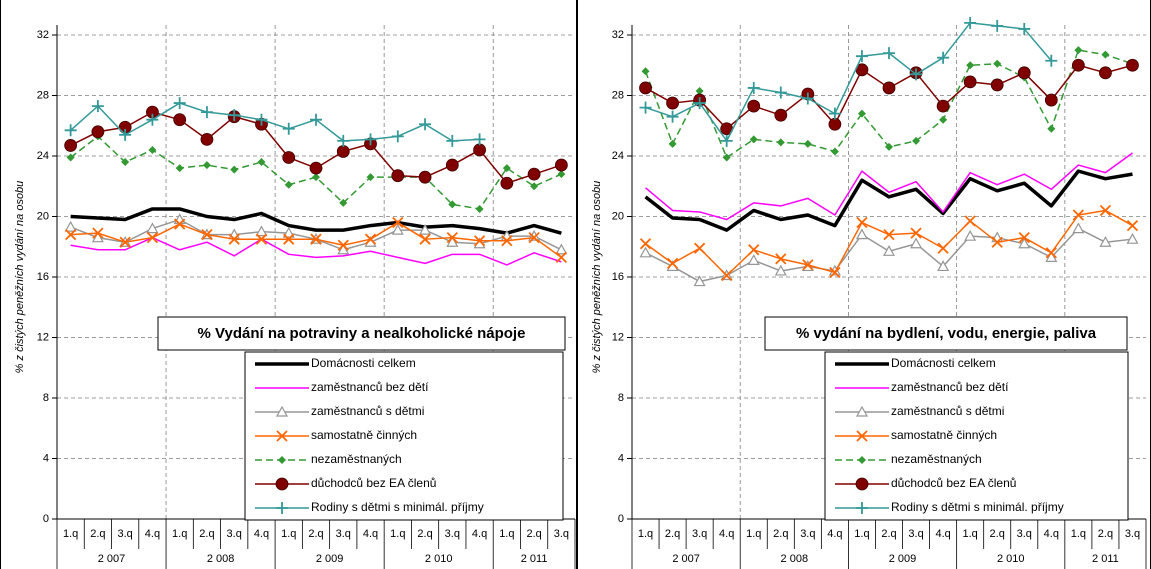  What do you see at coordinates (618, 337) in the screenshot?
I see `y-tick-label: 12` at bounding box center [618, 337].